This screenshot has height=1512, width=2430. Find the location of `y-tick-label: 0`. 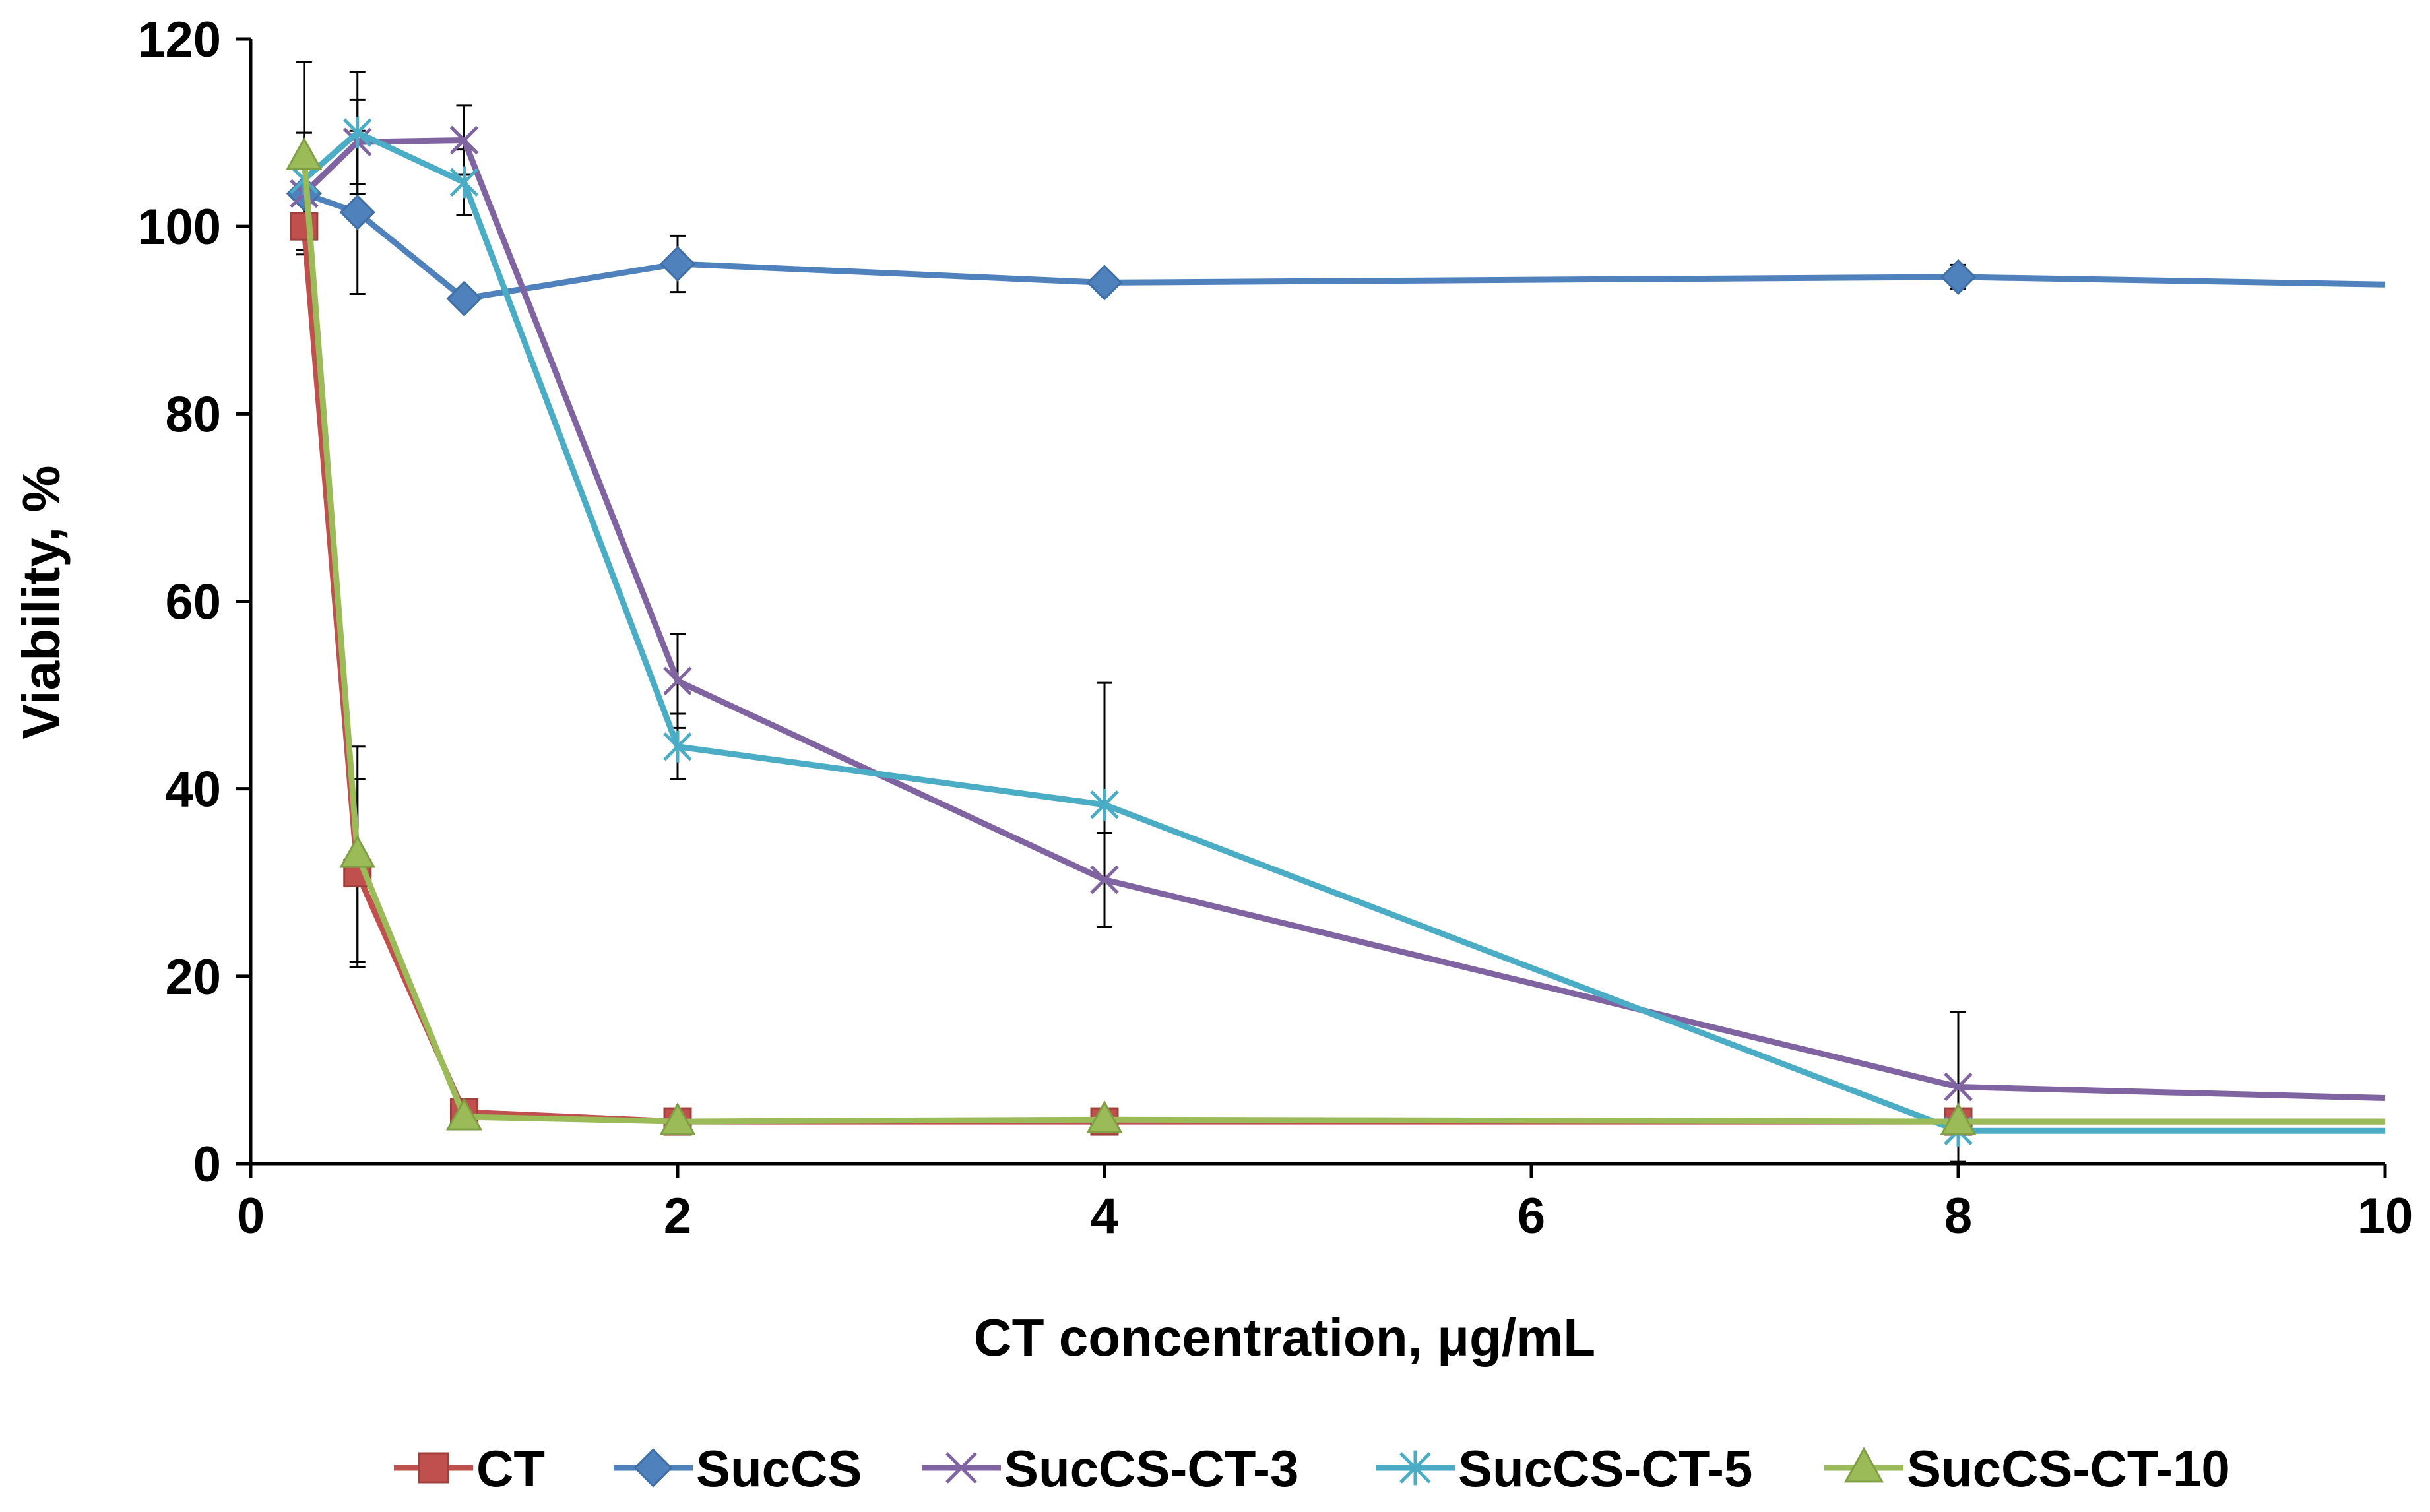

y-tick-label: 0 is located at coordinates (207, 1165).